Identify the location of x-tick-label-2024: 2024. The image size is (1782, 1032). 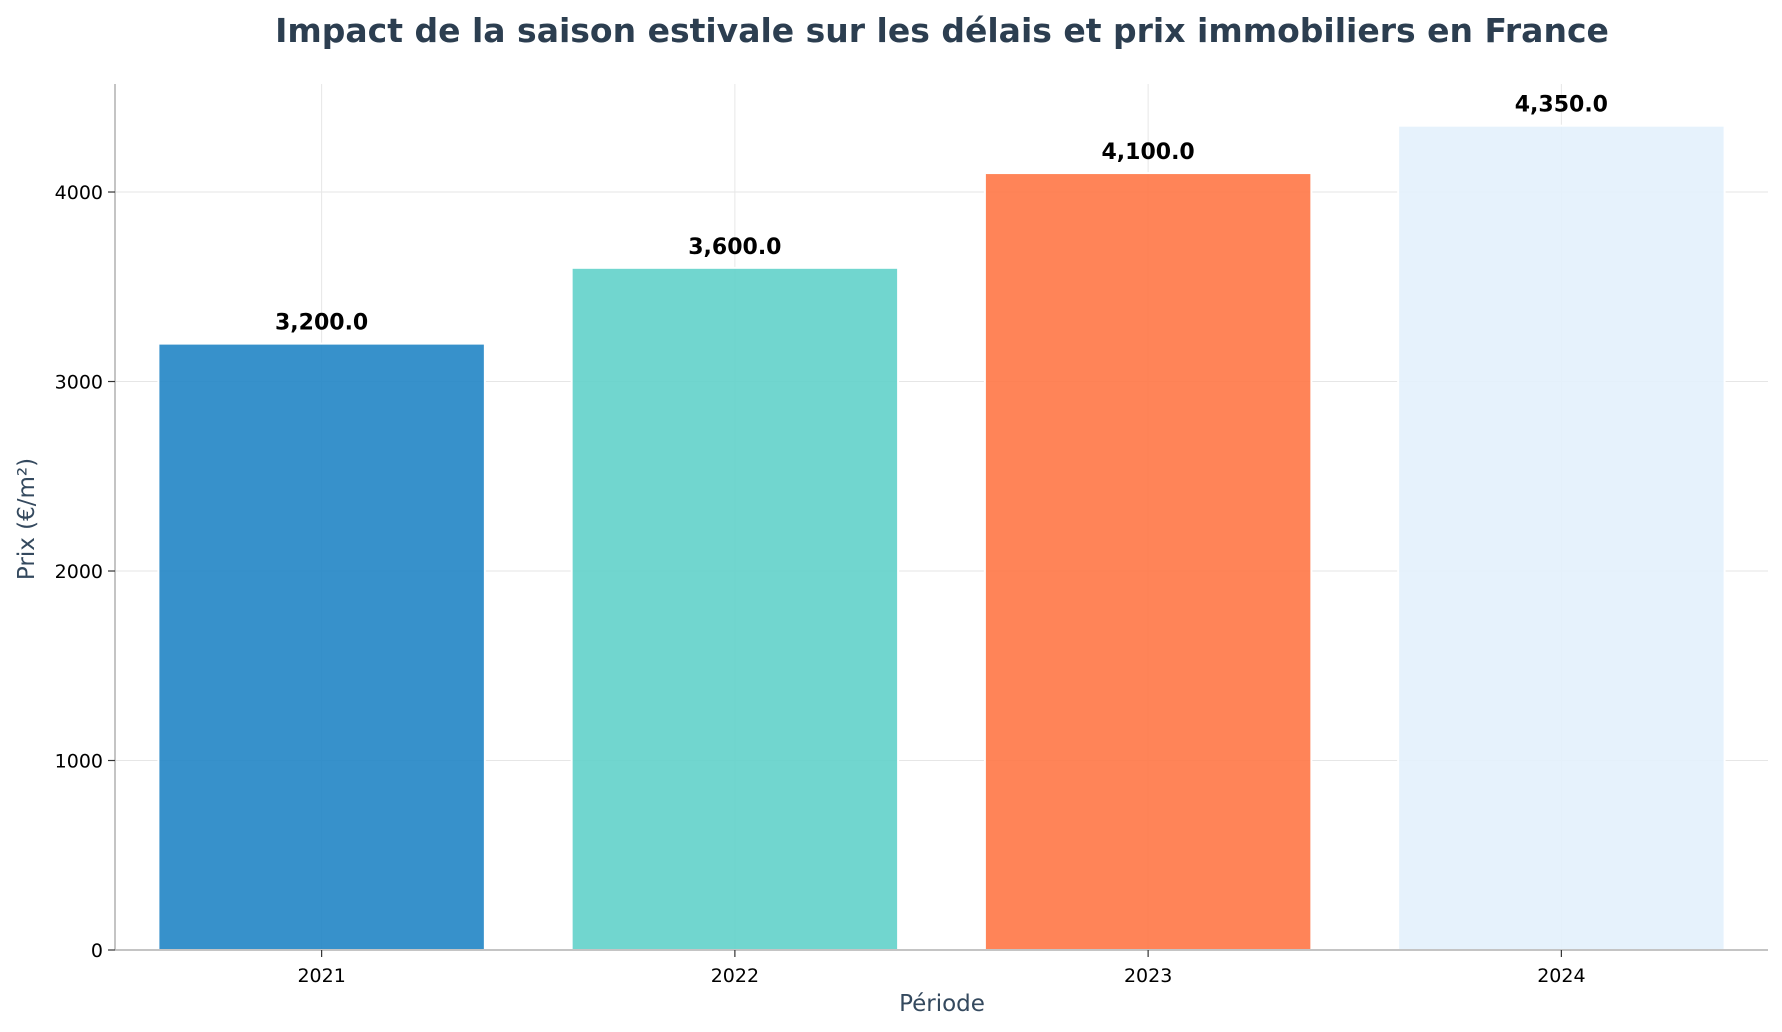
(1561, 976).